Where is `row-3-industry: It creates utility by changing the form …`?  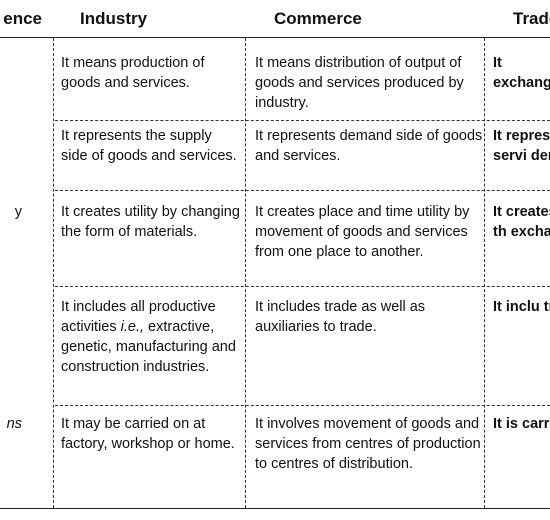 row-3-industry: It creates utility by changing the form … is located at coordinates (150, 222).